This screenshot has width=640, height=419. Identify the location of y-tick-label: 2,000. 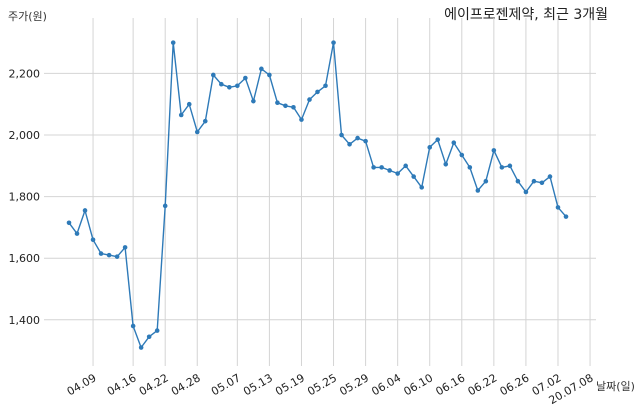
(25, 135).